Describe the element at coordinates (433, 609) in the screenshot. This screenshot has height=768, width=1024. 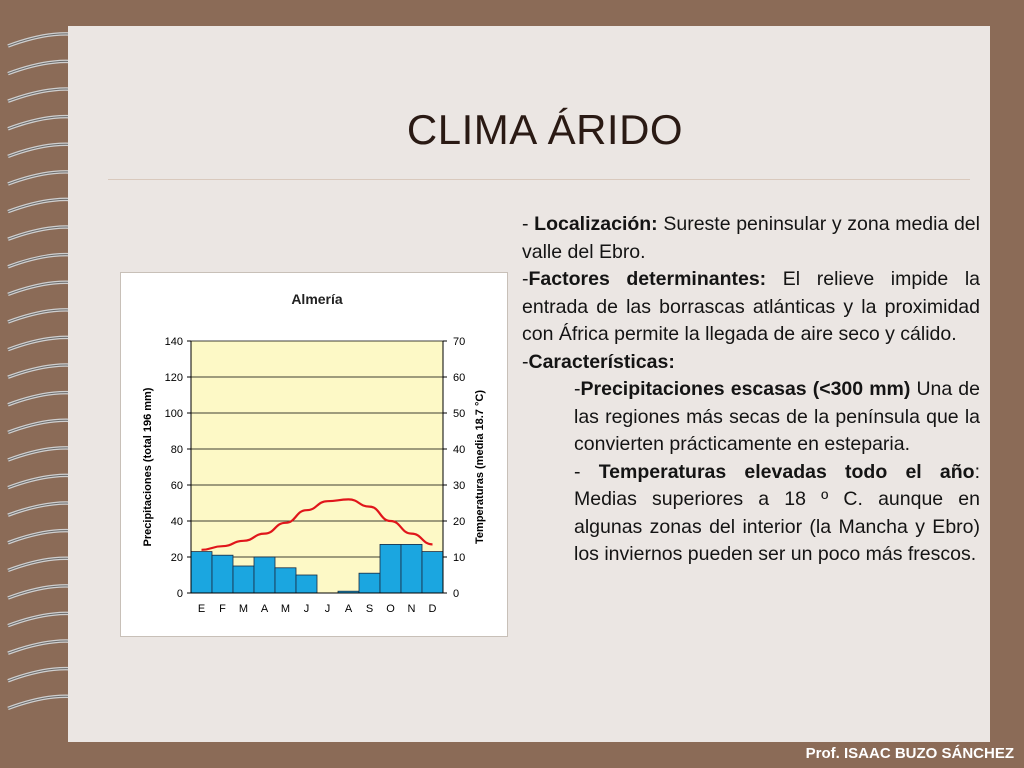
I see `x-tick-label: D` at that location.